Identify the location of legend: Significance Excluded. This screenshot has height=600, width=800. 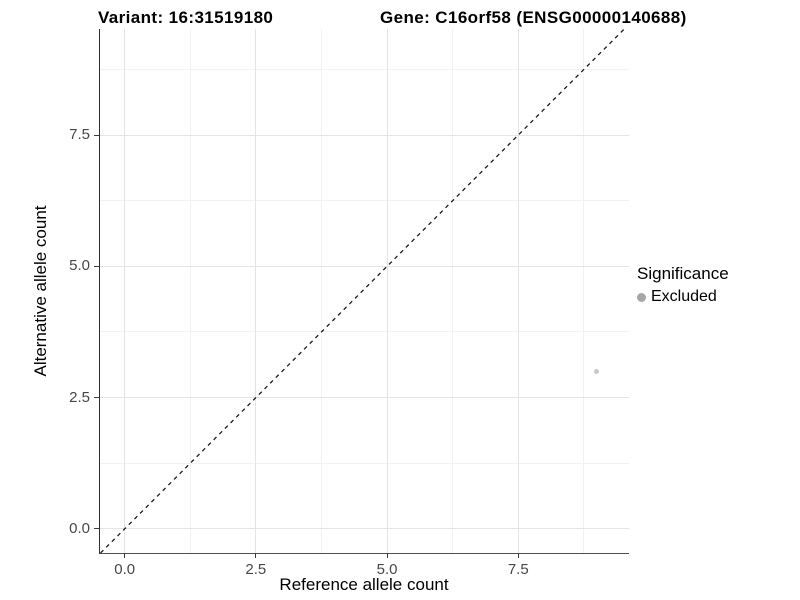
(683, 285).